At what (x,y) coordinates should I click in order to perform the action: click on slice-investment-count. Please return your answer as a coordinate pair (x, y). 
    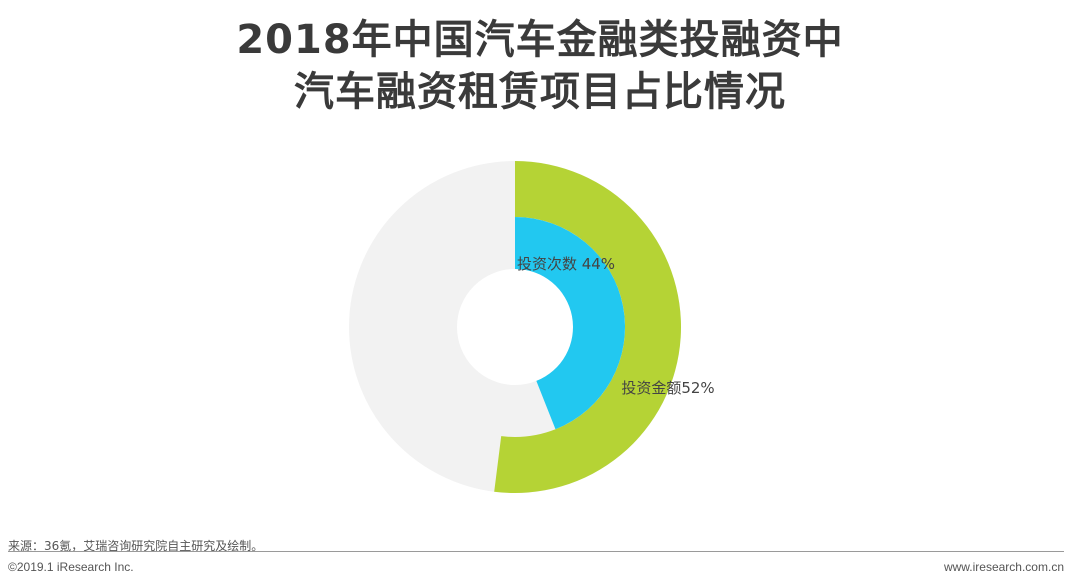
    Looking at the image, I should click on (570, 323).